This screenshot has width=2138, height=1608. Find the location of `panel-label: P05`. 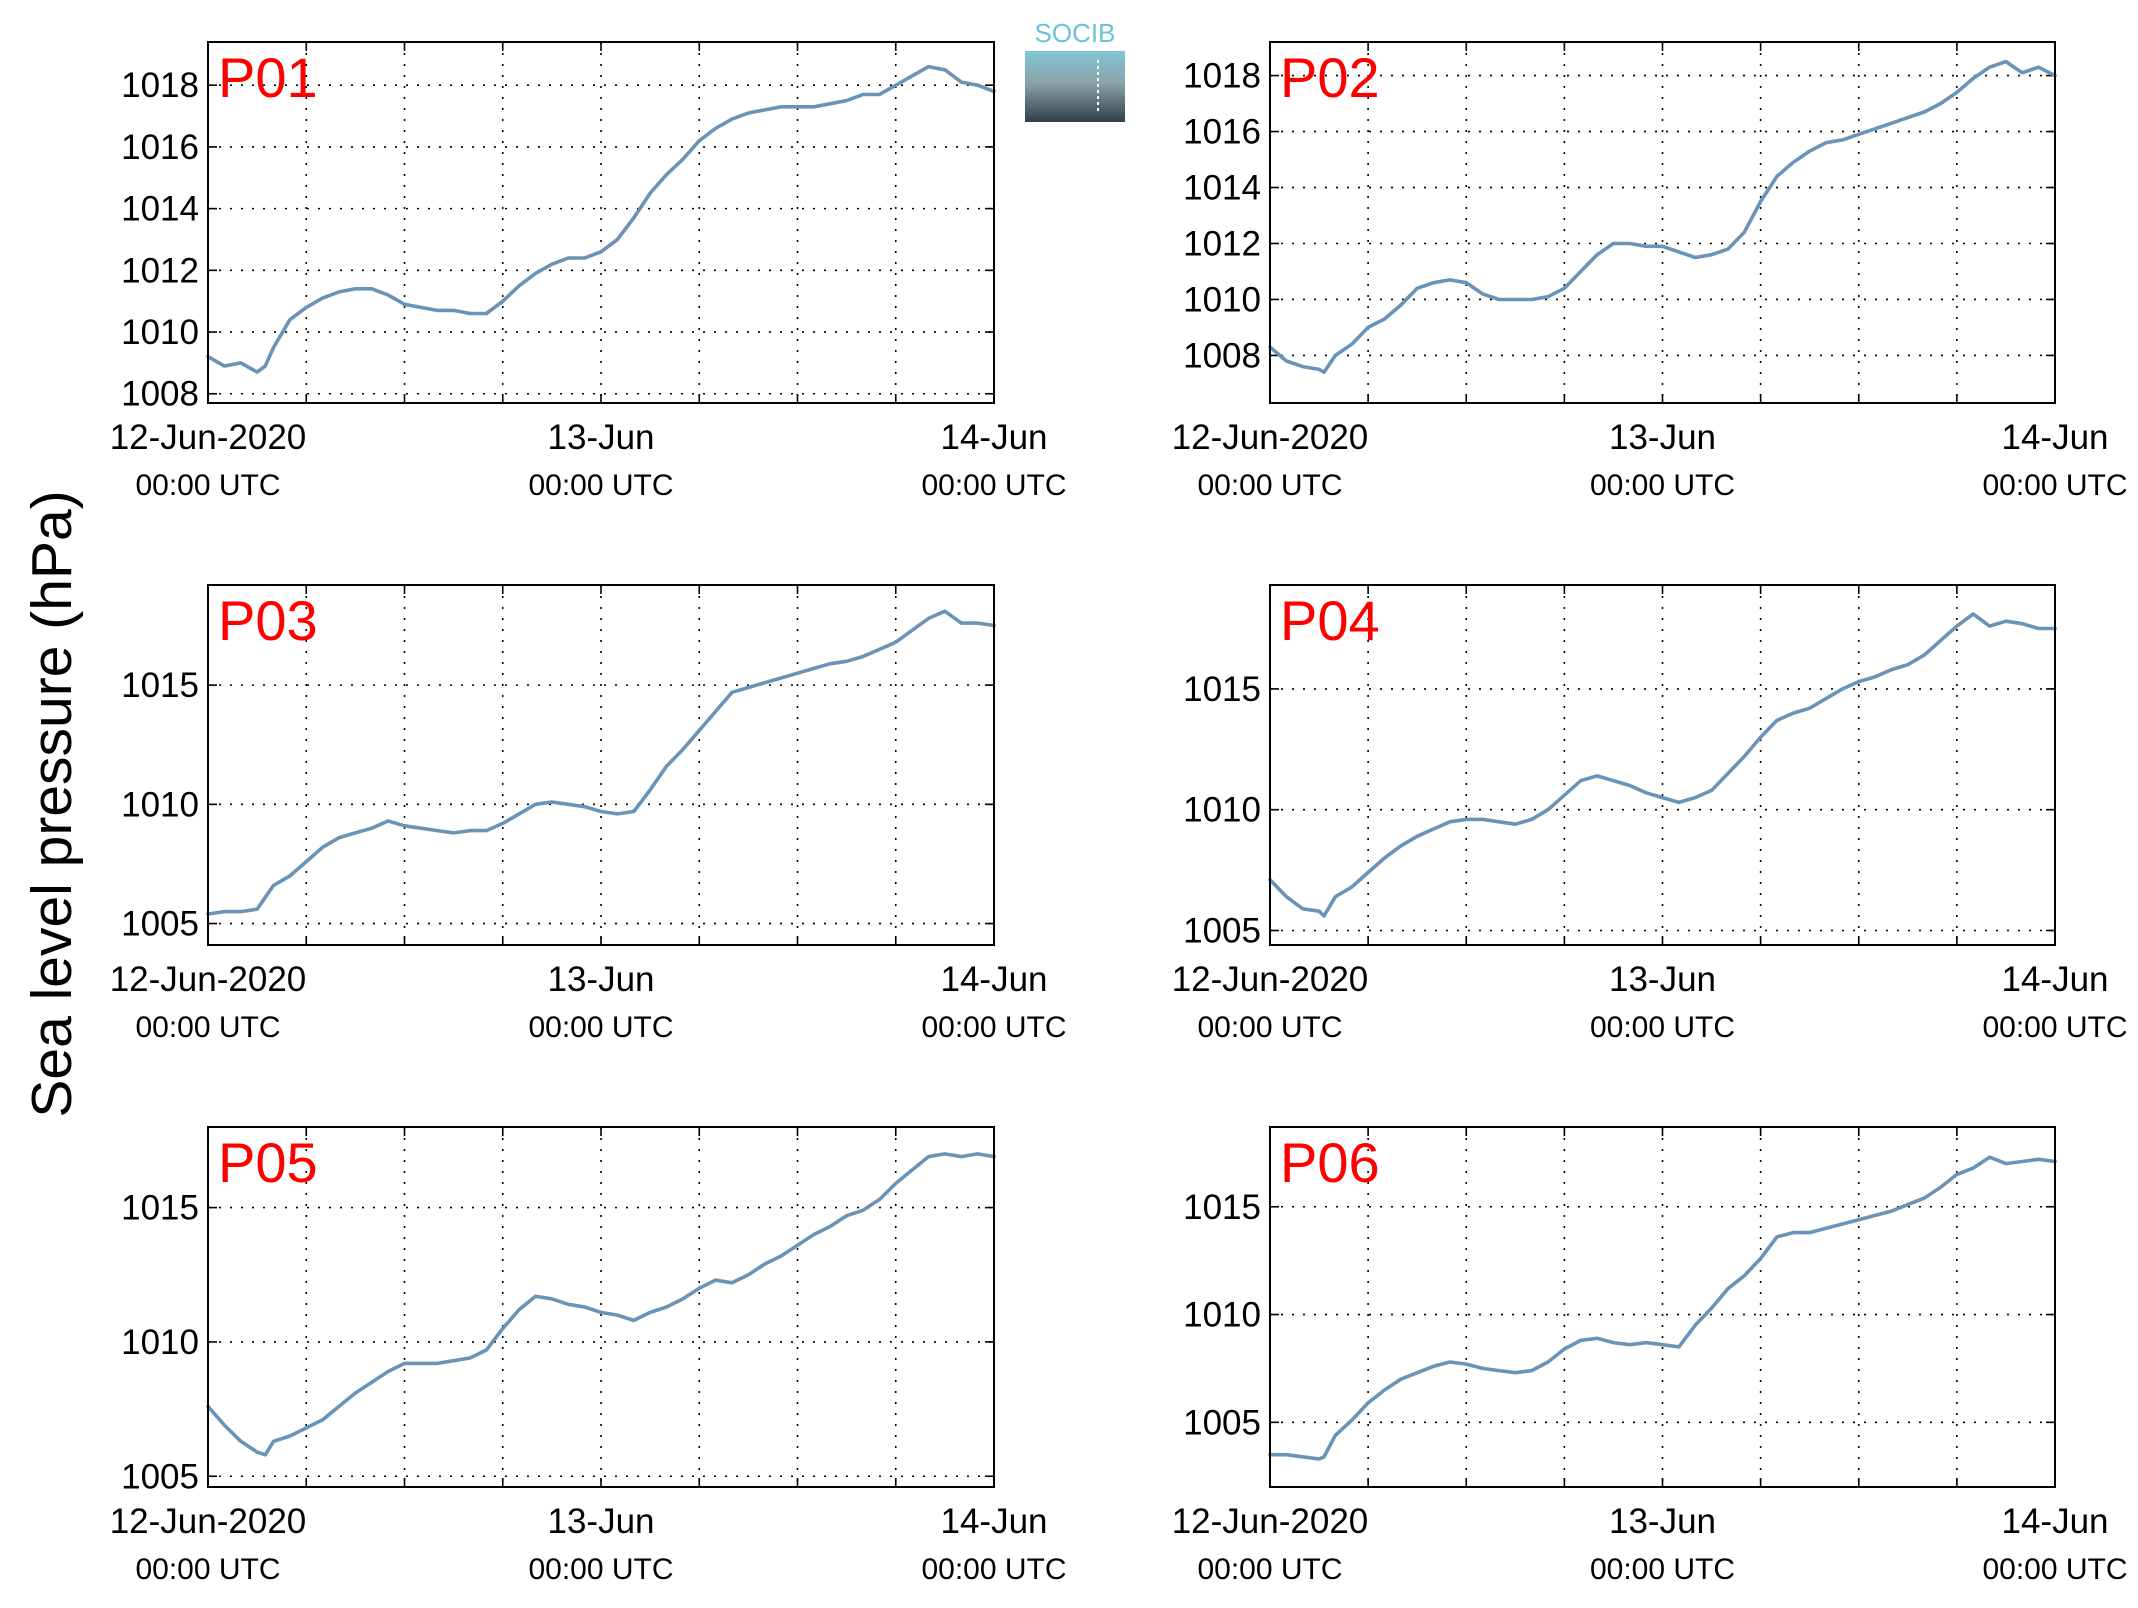

panel-label: P05 is located at coordinates (268, 1162).